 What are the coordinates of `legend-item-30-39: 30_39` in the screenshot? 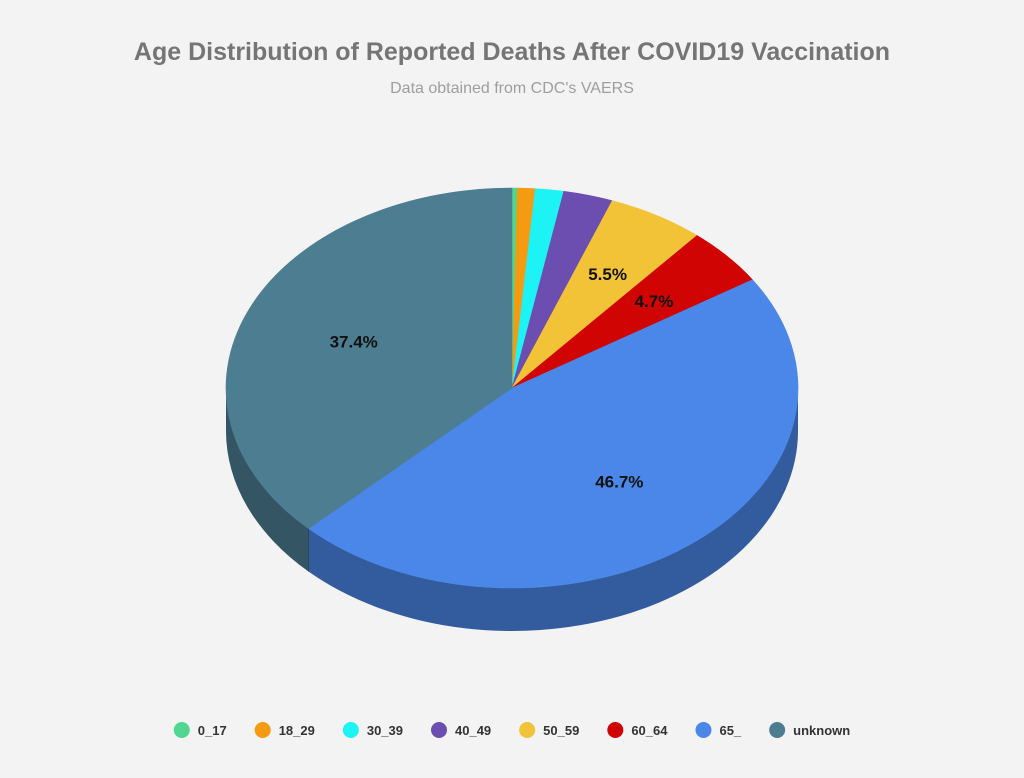 It's located at (372, 730).